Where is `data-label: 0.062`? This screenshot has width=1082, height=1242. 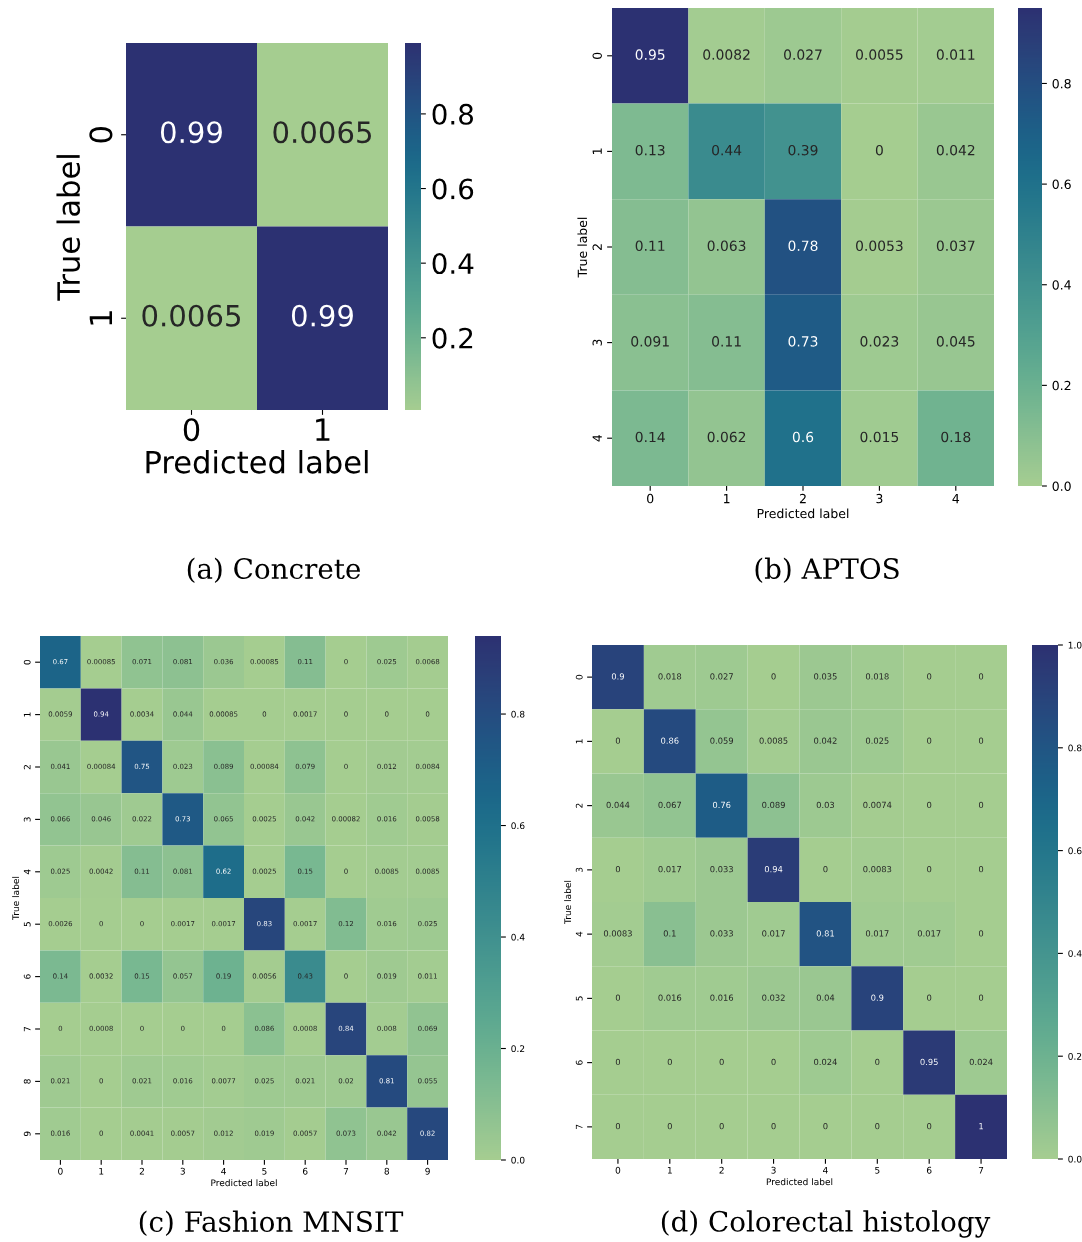
data-label: 0.062 is located at coordinates (726, 437).